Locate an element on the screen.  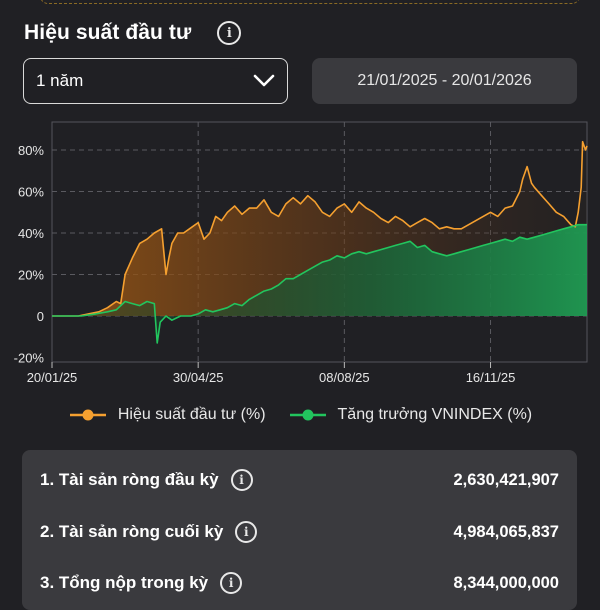
legend-label-performance: Hiệu suất đầu tư (%) is located at coordinates (191, 414).